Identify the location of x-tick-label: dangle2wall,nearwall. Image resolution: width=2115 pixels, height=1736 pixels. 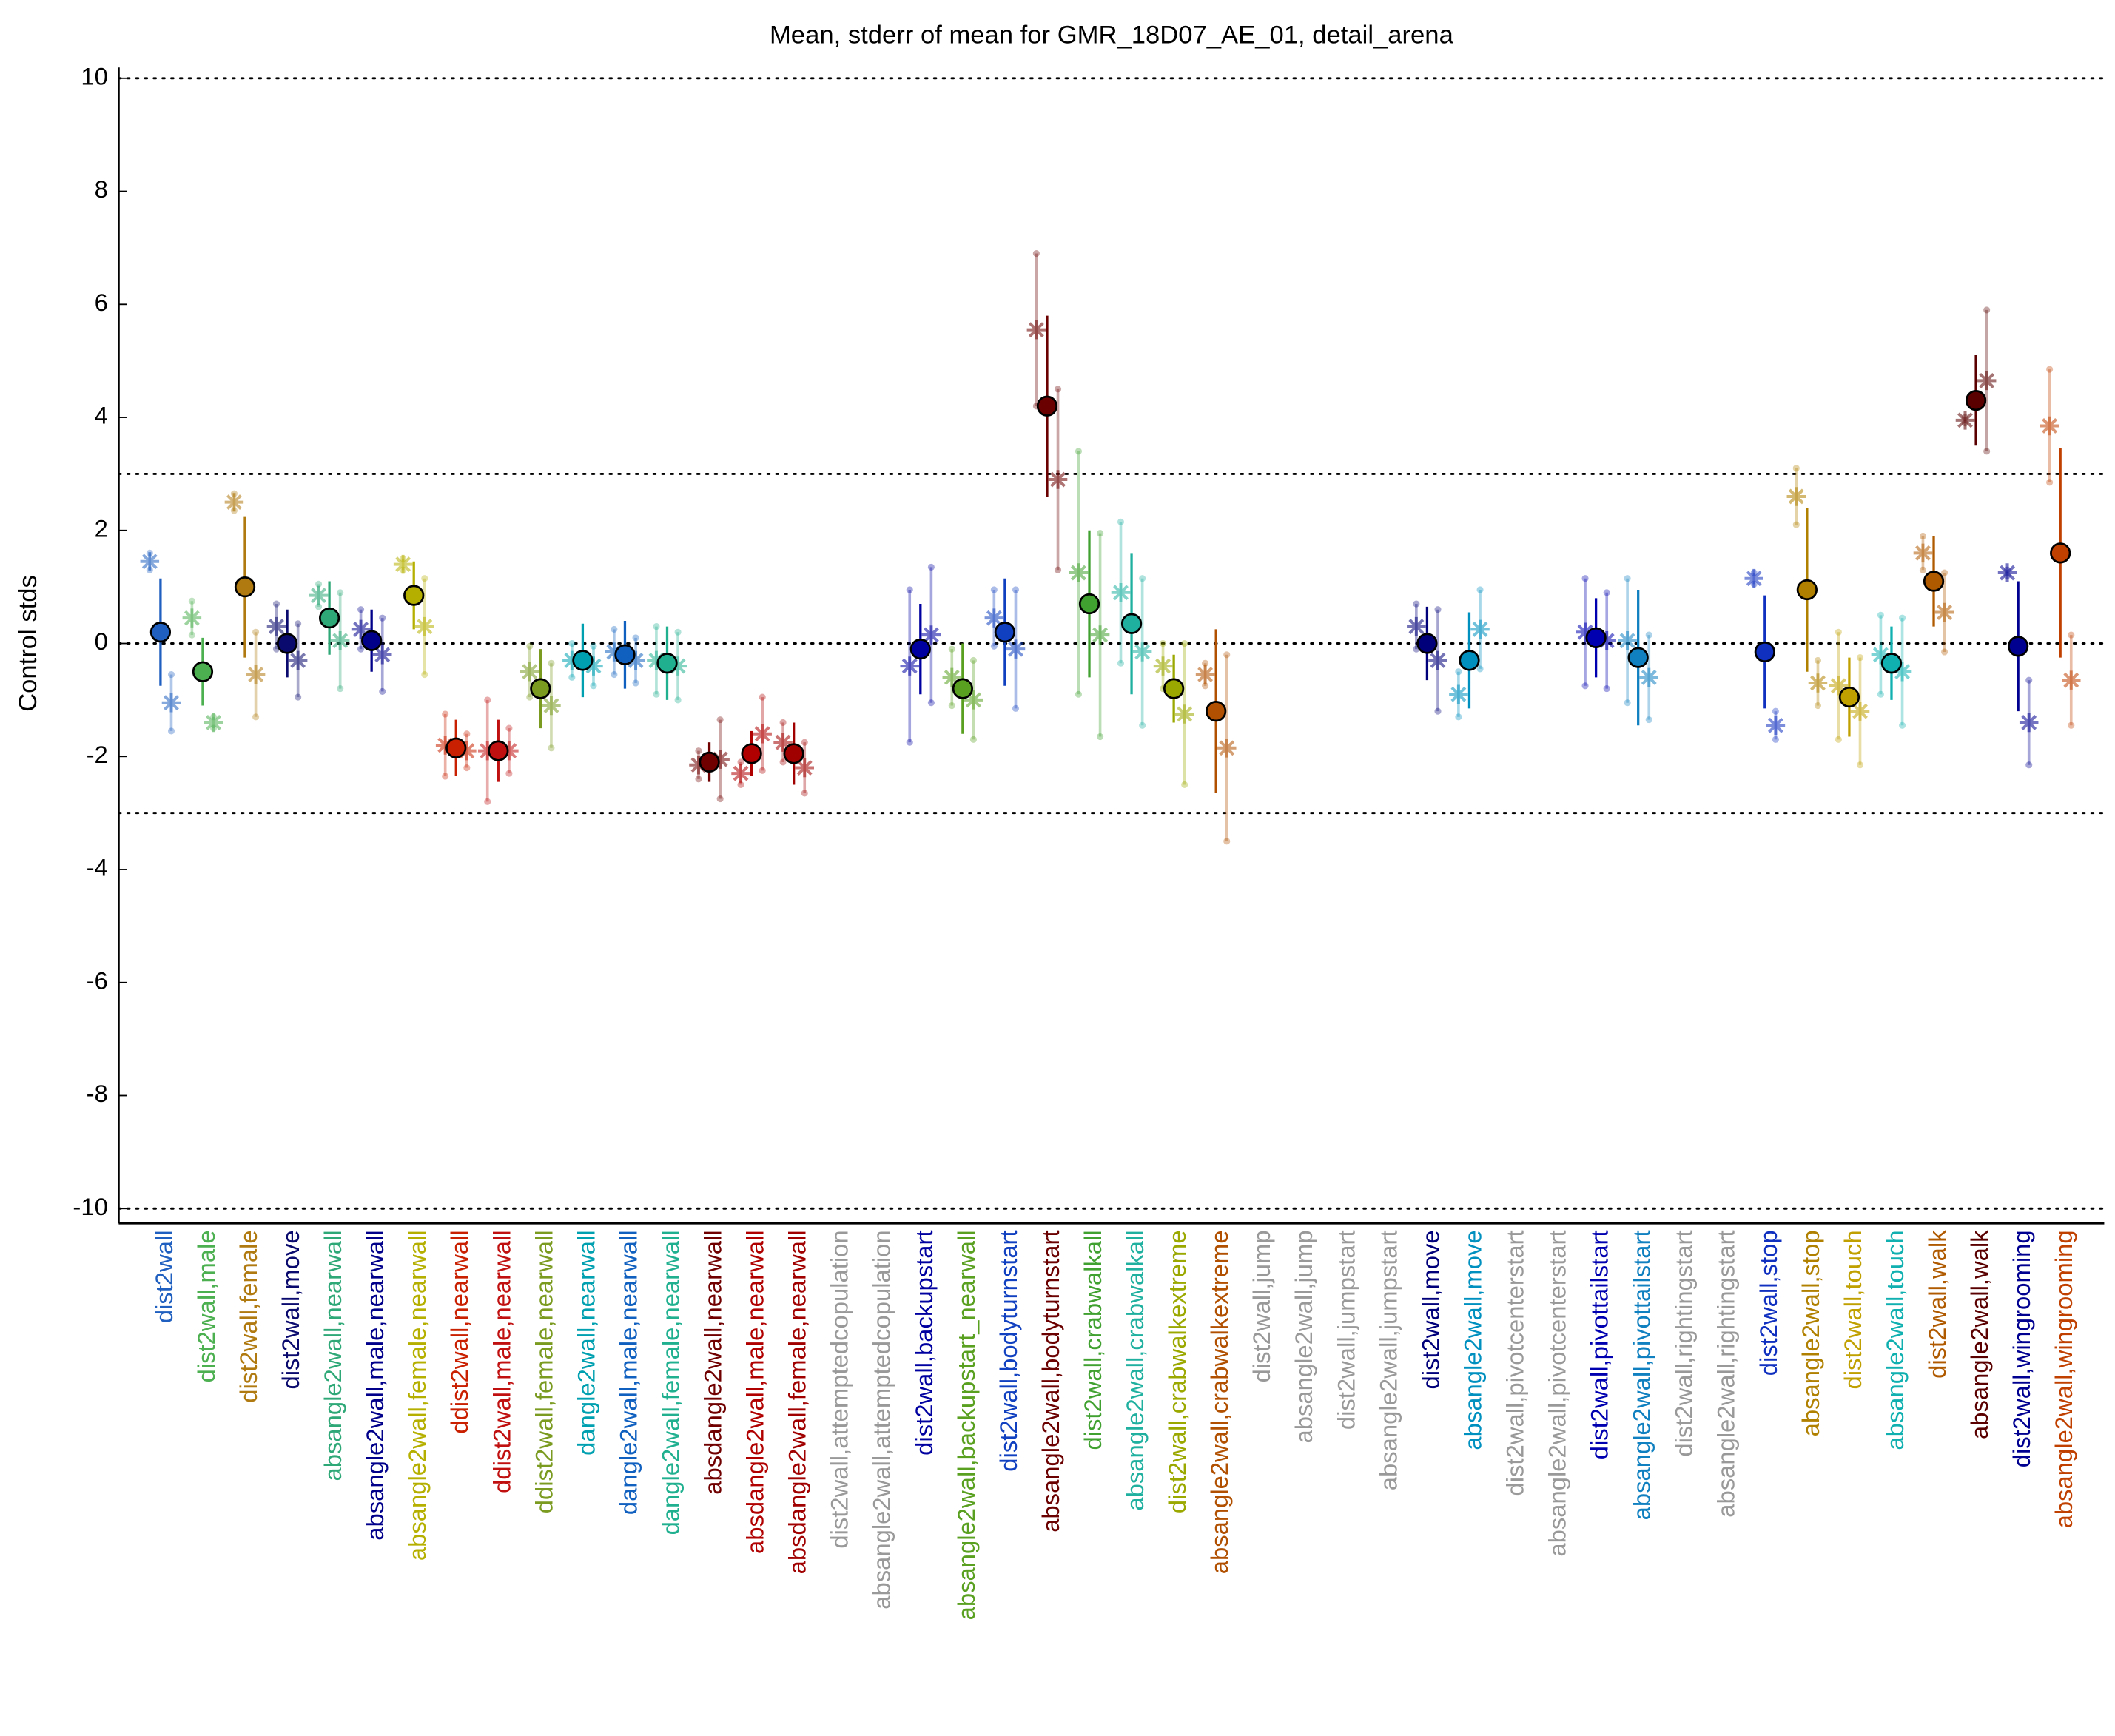
(585, 1342).